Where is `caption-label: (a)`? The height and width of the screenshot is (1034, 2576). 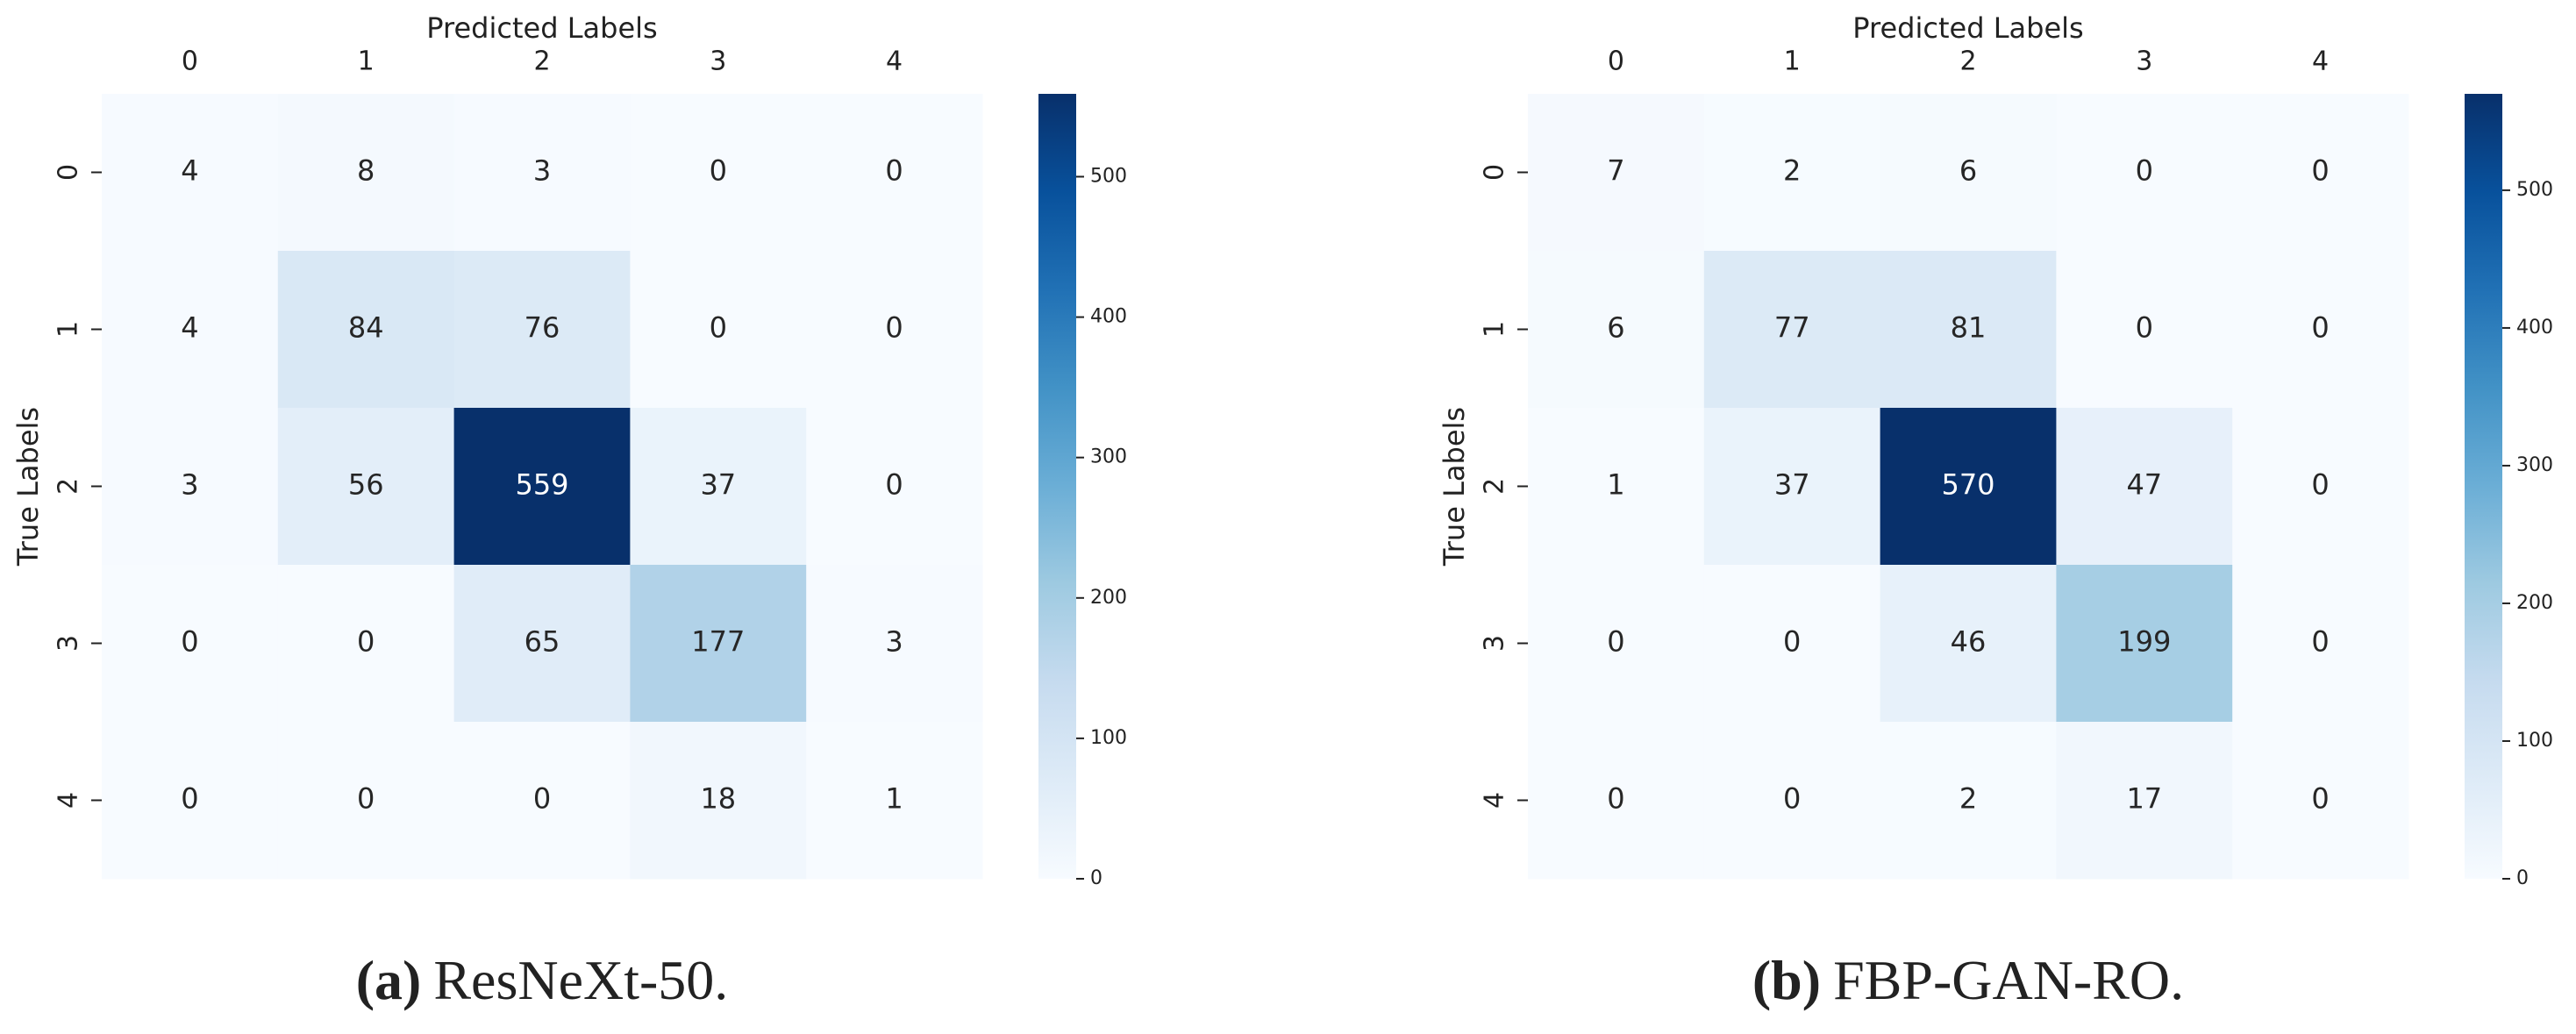
caption-label: (a) is located at coordinates (389, 980).